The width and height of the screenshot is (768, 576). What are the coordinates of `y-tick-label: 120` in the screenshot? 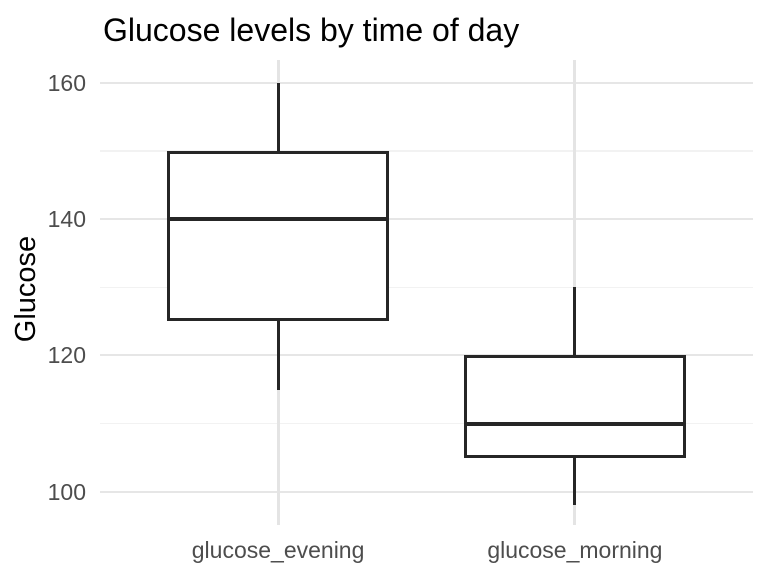 It's located at (66, 355).